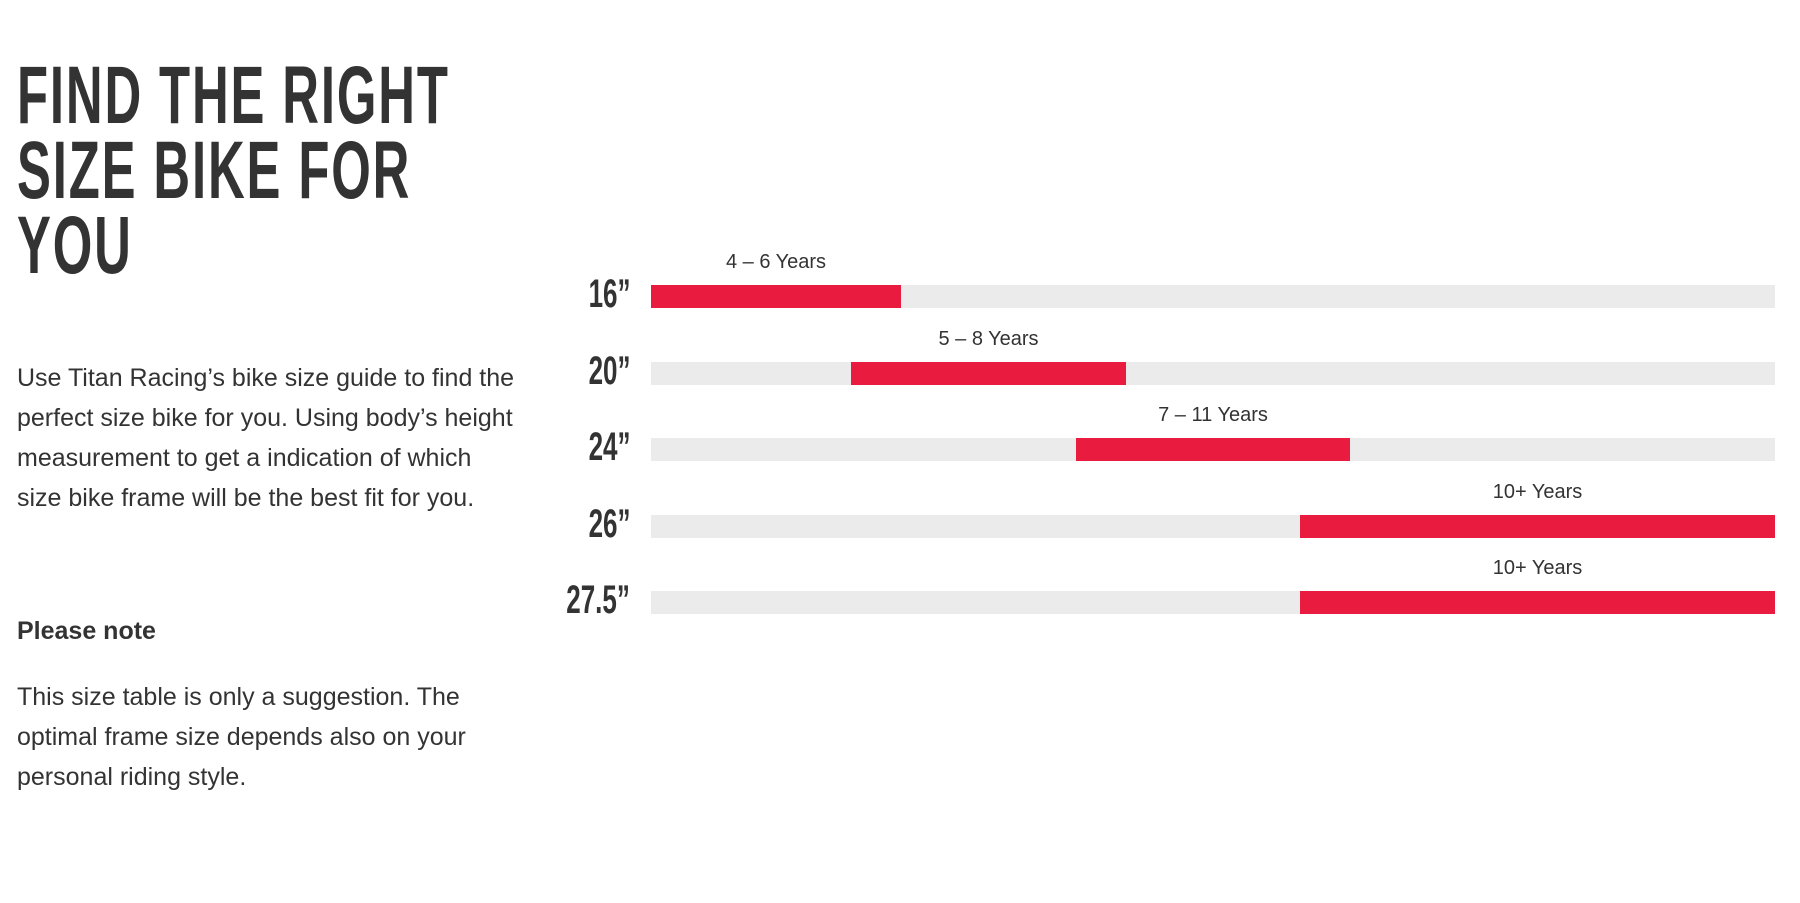 The image size is (1800, 903). I want to click on size-label: 16”, so click(609, 294).